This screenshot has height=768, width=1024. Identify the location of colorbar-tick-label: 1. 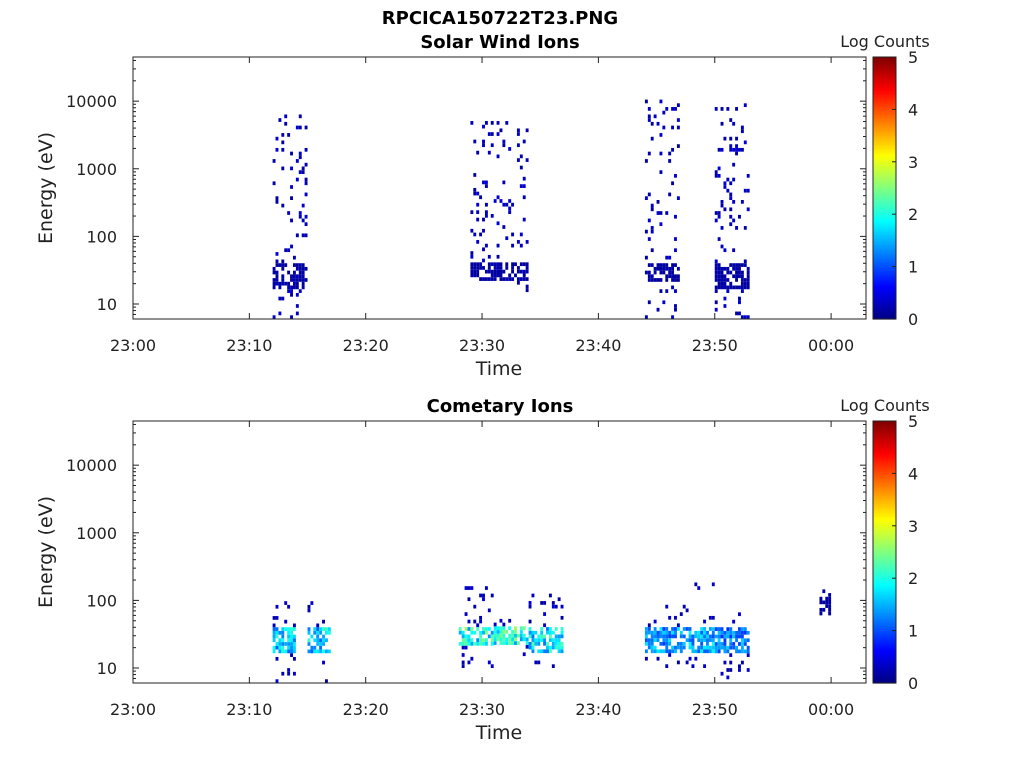
(913, 631).